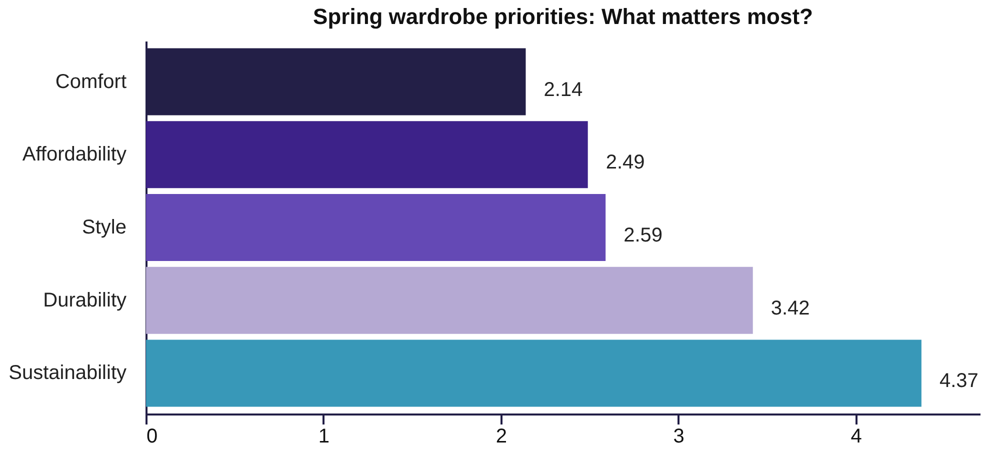 The height and width of the screenshot is (454, 990). I want to click on y-tick-label: Style, so click(104, 227).